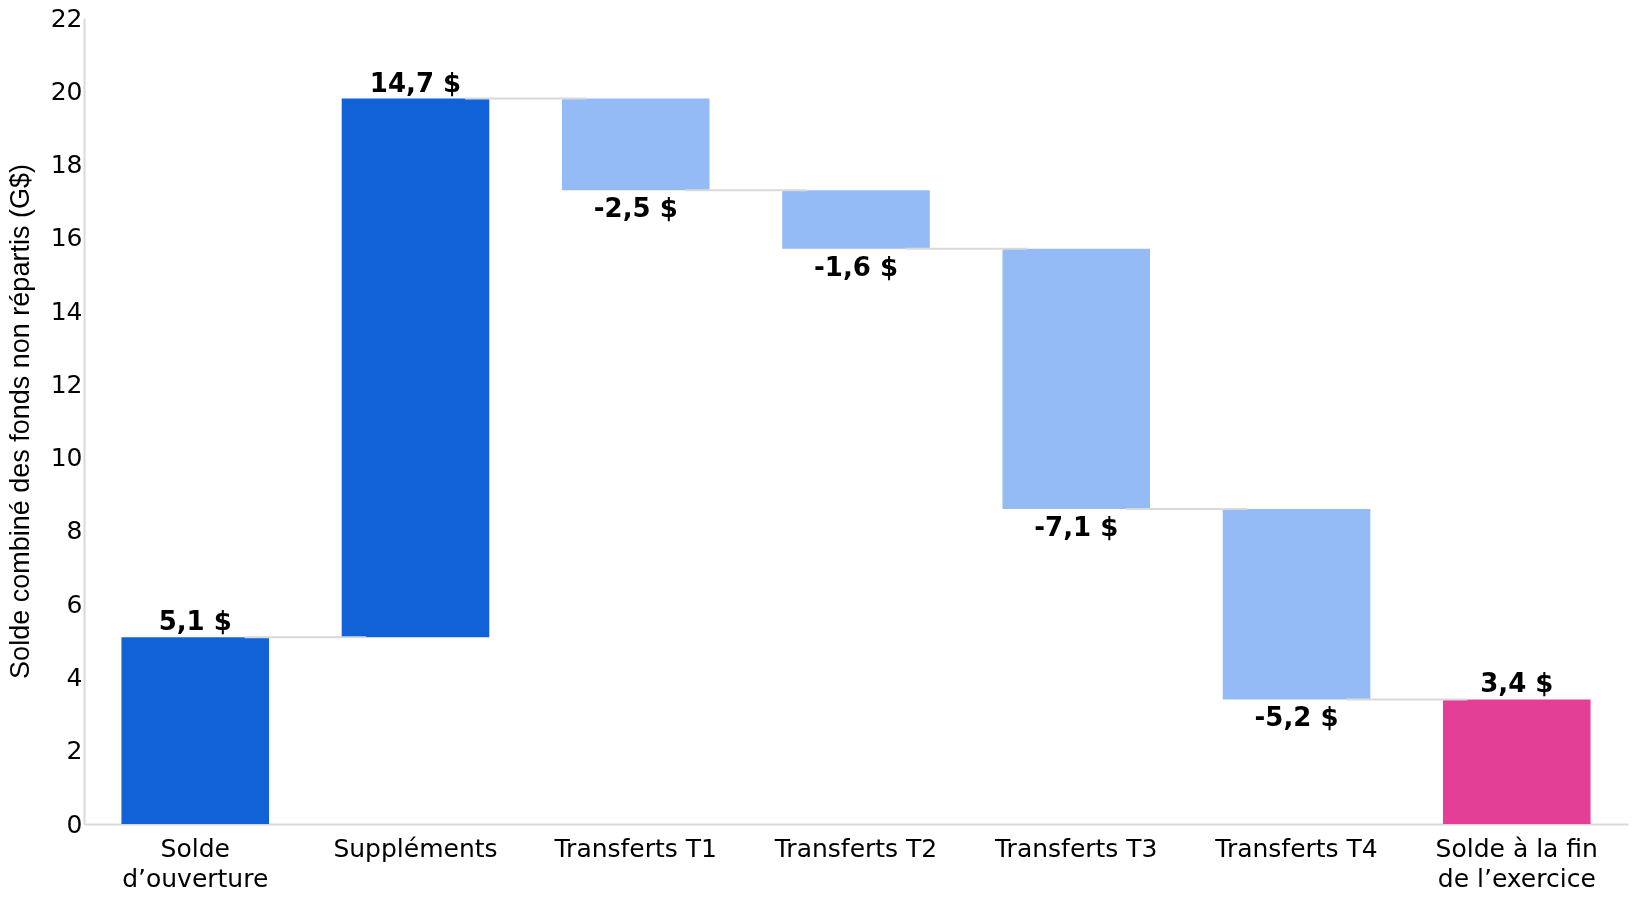 Image resolution: width=1639 pixels, height=902 pixels. I want to click on y-tick-label: 20, so click(66, 91).